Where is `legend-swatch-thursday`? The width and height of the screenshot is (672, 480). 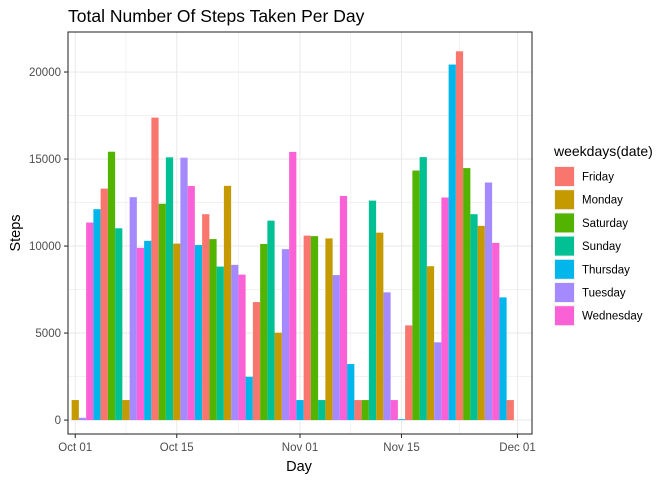
legend-swatch-thursday is located at coordinates (564, 269).